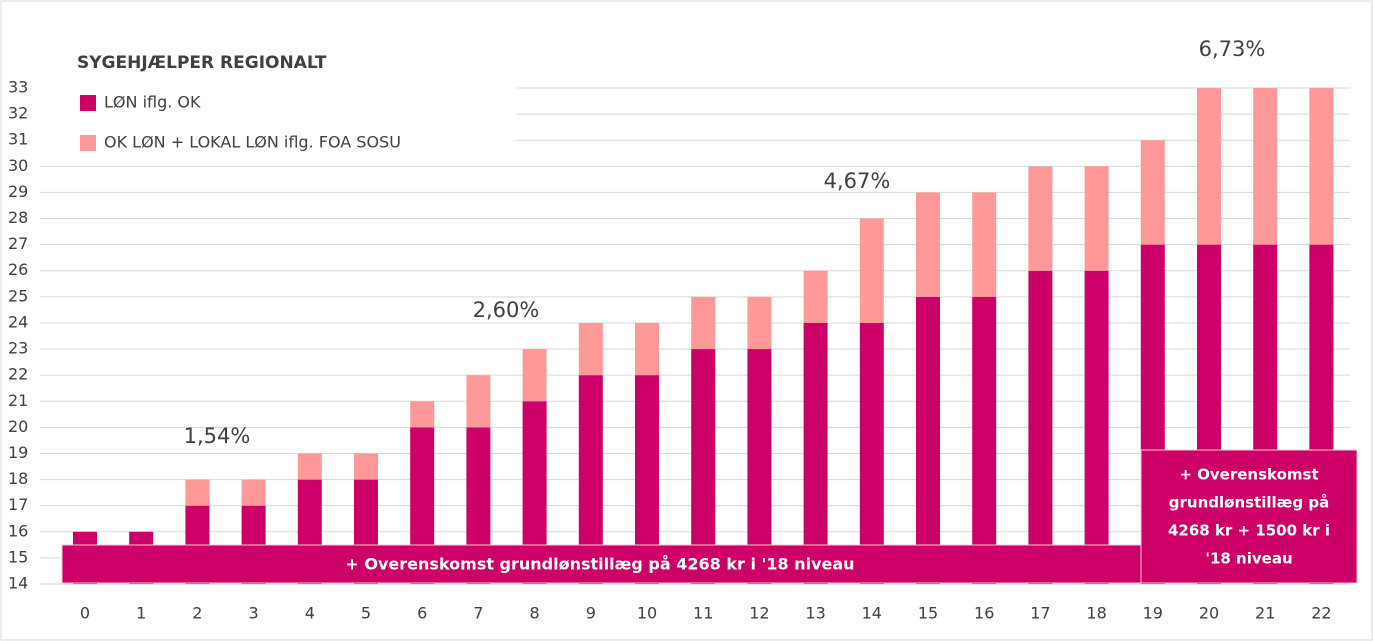 Image resolution: width=1373 pixels, height=641 pixels. Describe the element at coordinates (18, 348) in the screenshot. I see `y-tick-label: 23` at that location.